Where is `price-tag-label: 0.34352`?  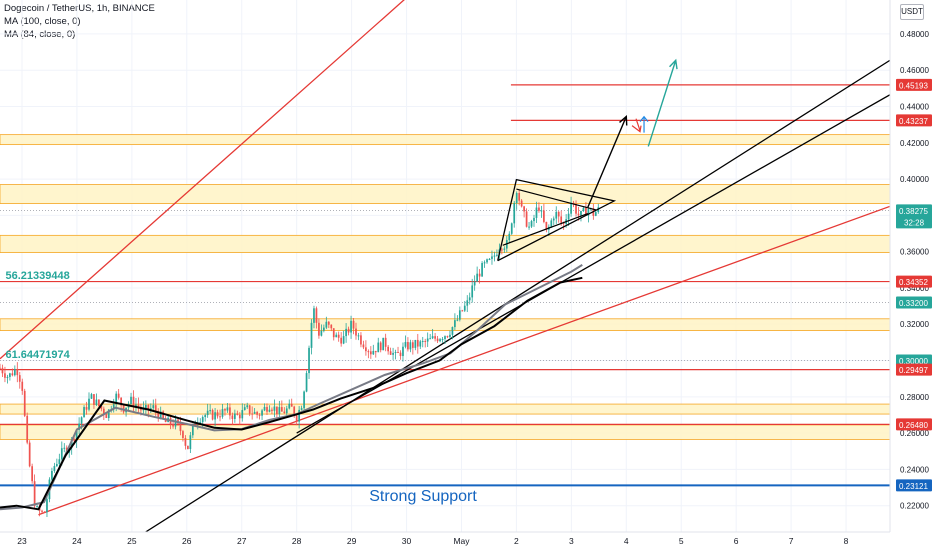
price-tag-label: 0.34352 is located at coordinates (913, 282).